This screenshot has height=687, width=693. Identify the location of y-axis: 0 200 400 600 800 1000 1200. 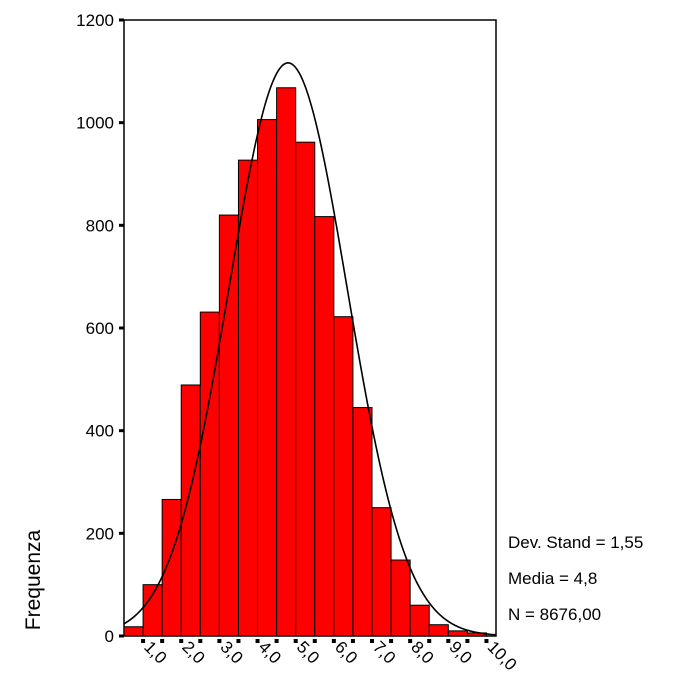
(100, 328).